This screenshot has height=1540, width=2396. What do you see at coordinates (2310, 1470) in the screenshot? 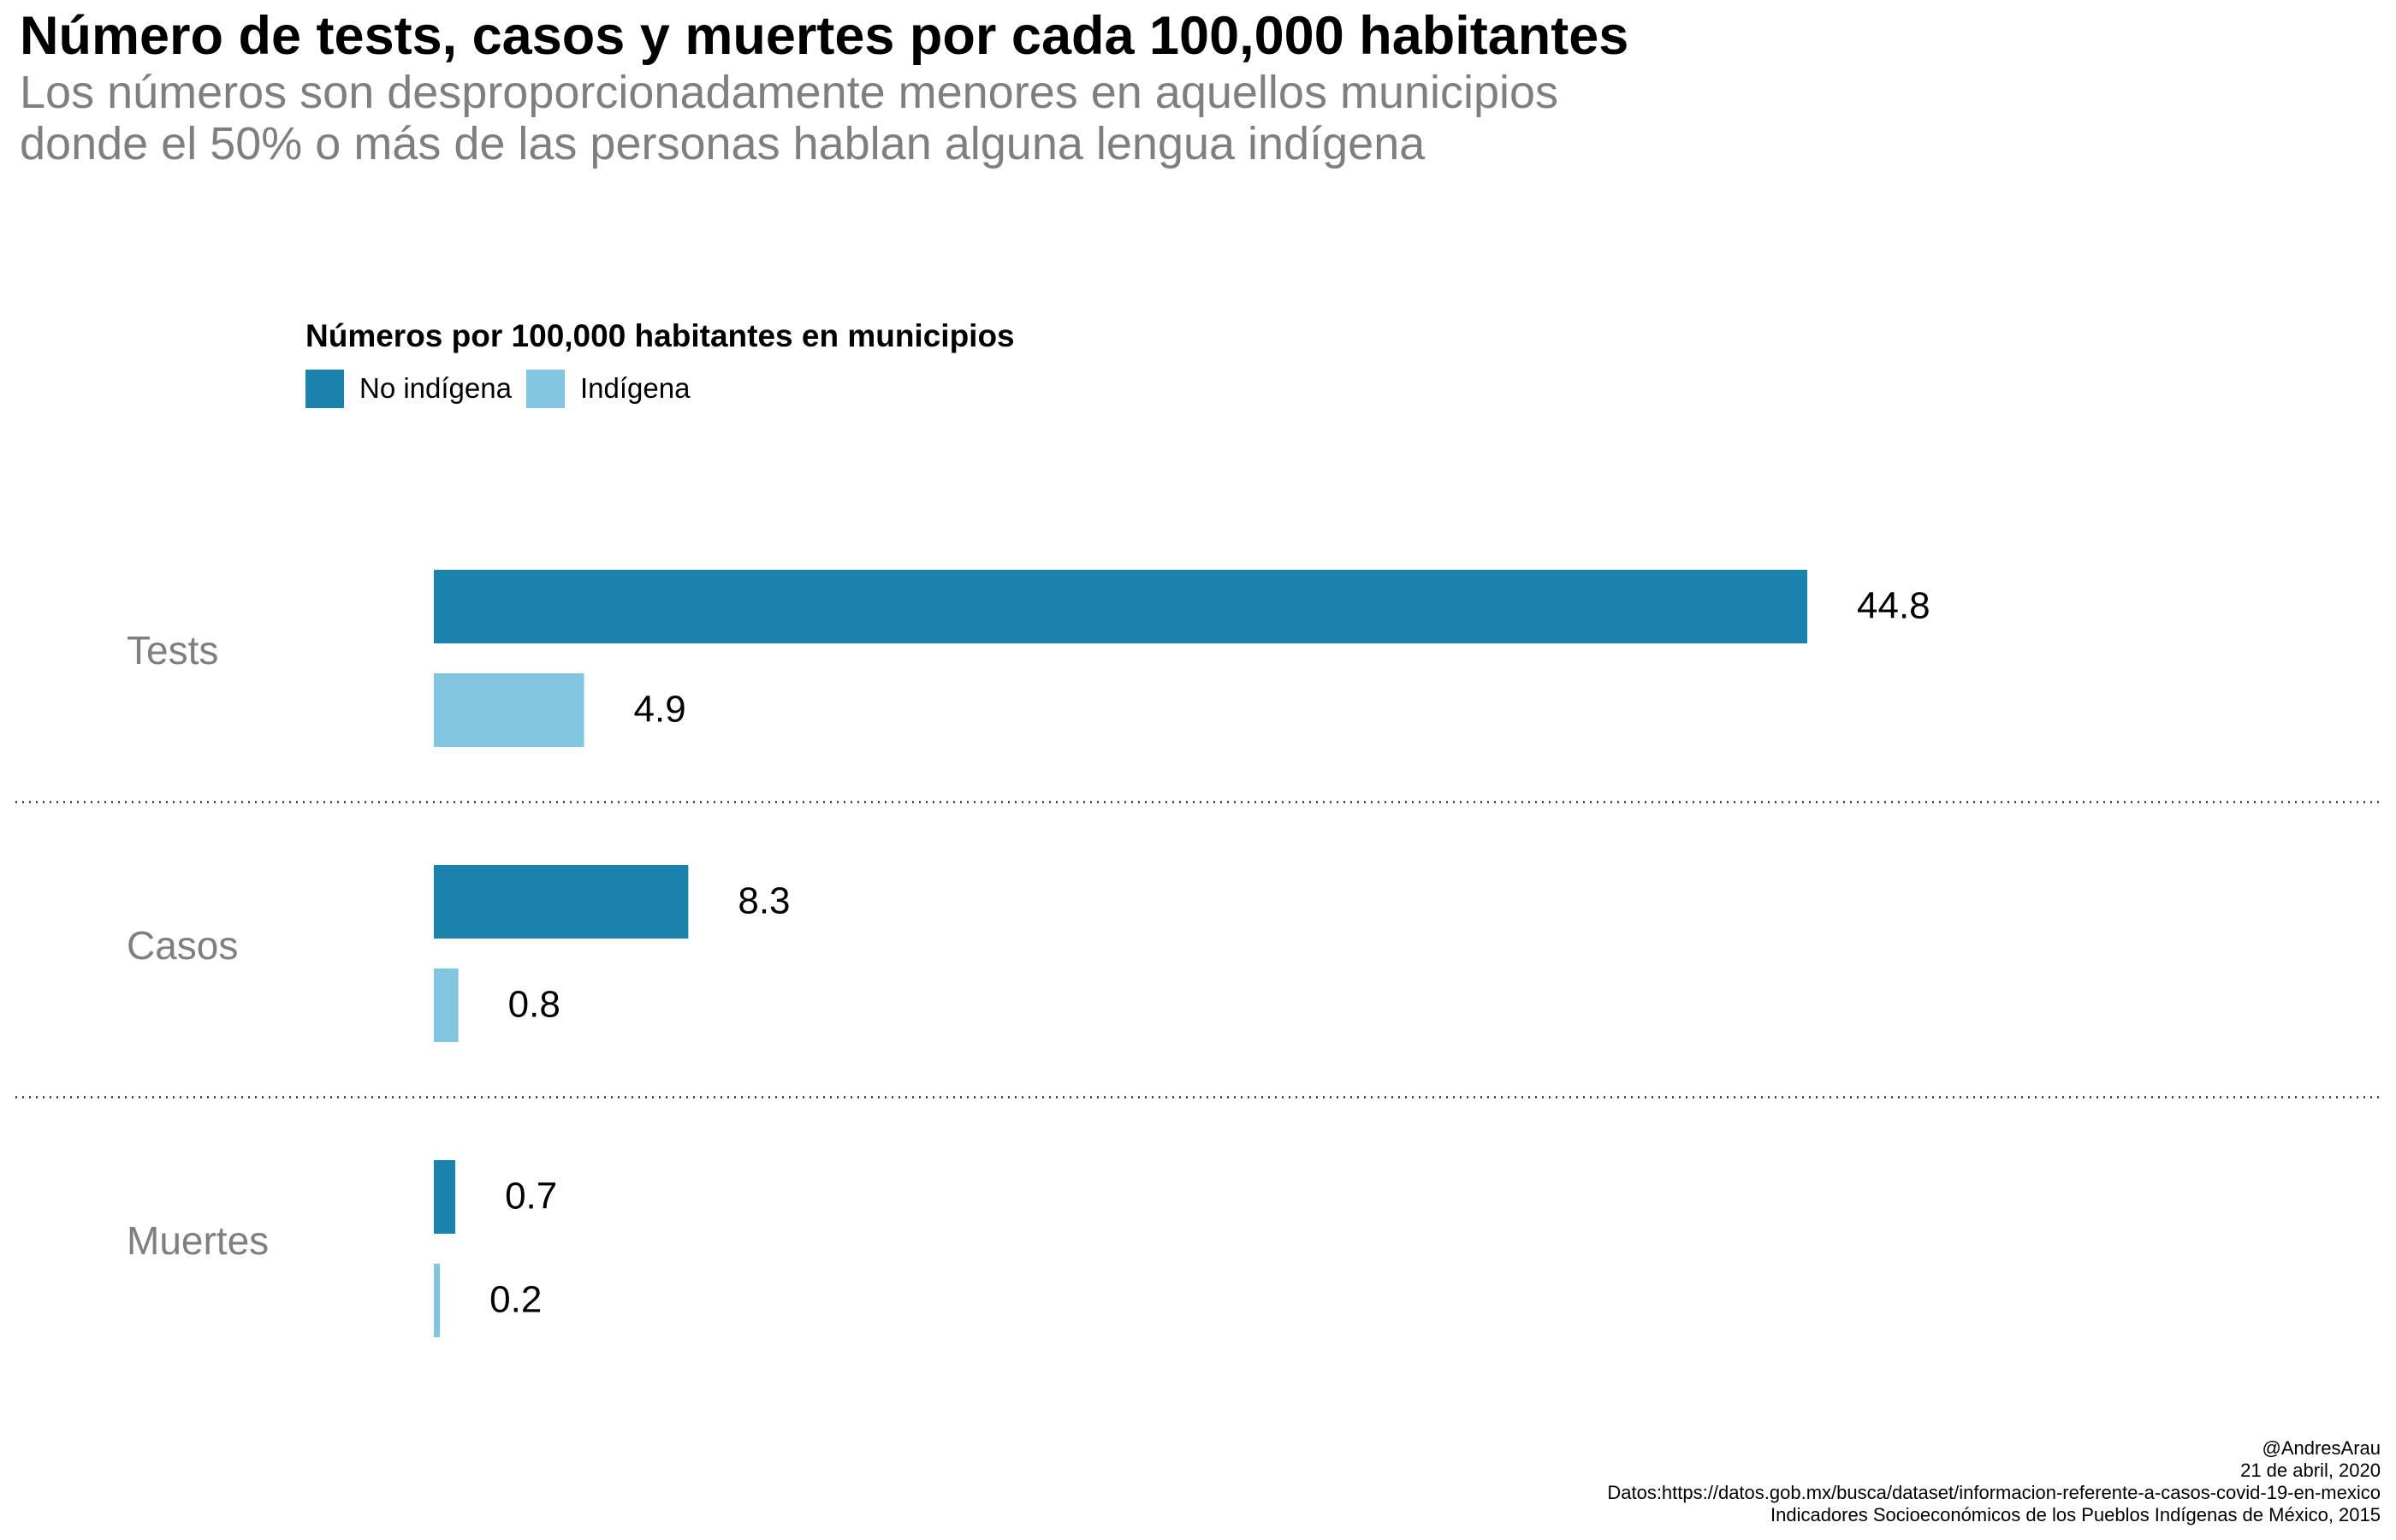
I see `caption-date: 21 de abril, 2020` at bounding box center [2310, 1470].